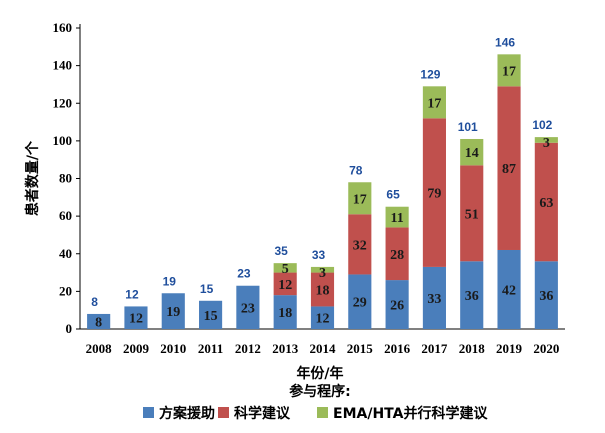 Image resolution: width=605 pixels, height=433 pixels. I want to click on y-tick-label: 140, so click(63, 65).